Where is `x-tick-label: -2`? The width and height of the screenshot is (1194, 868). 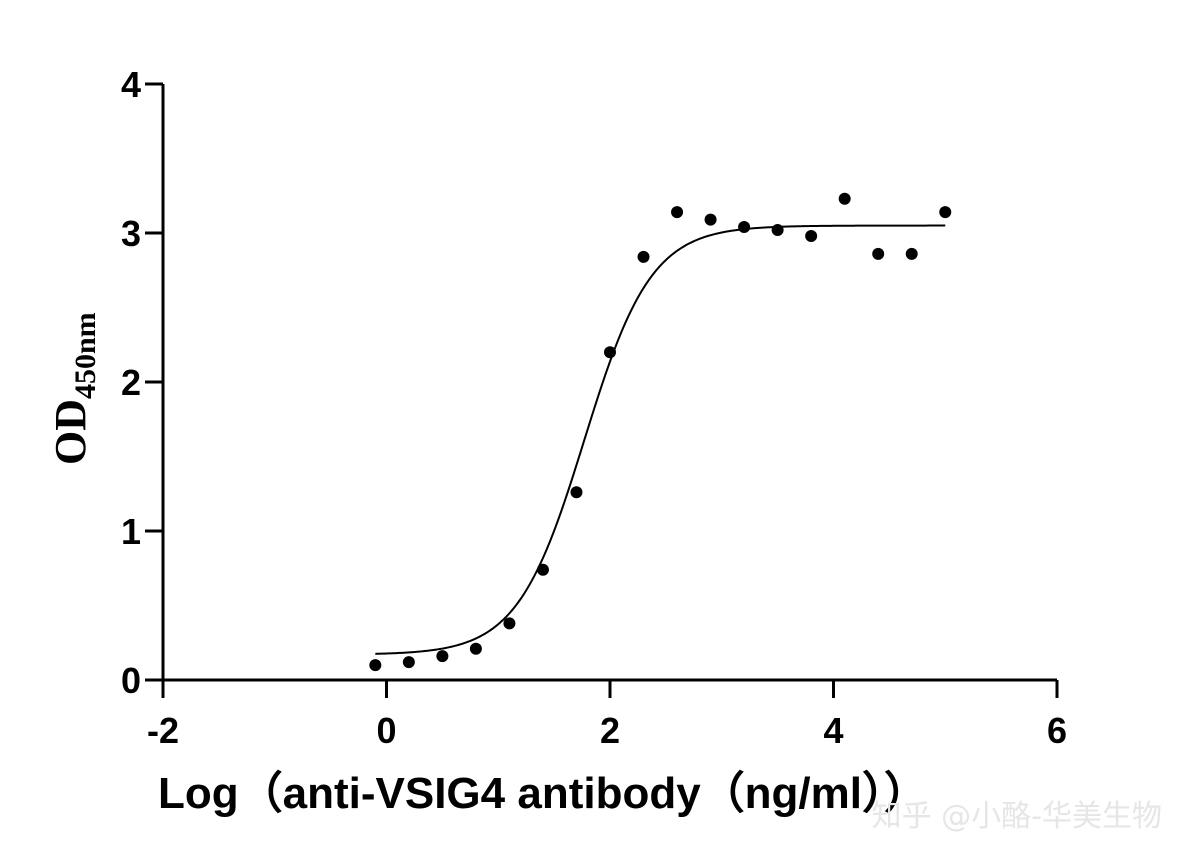 x-tick-label: -2 is located at coordinates (163, 730).